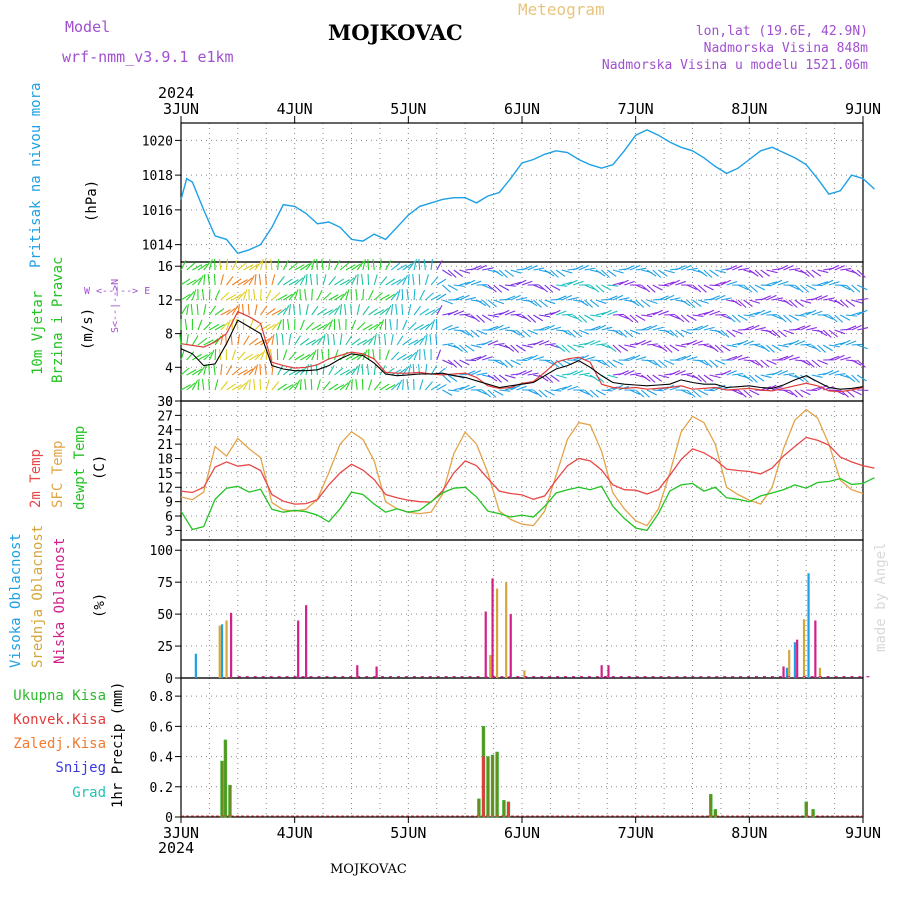 This screenshot has width=900, height=900. What do you see at coordinates (157, 246) in the screenshot?
I see `tick-label-pressure: 1014` at bounding box center [157, 246].